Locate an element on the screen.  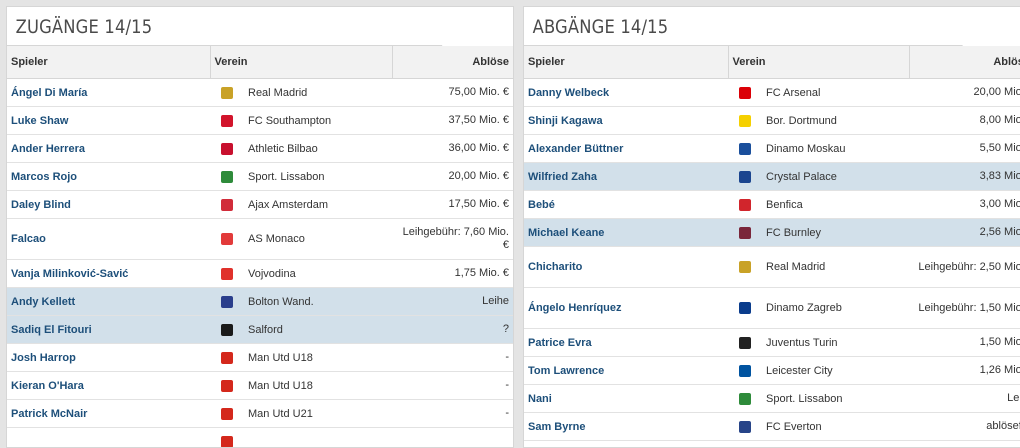
player-name-link: Wilfried Zaha is located at coordinates (626, 177).